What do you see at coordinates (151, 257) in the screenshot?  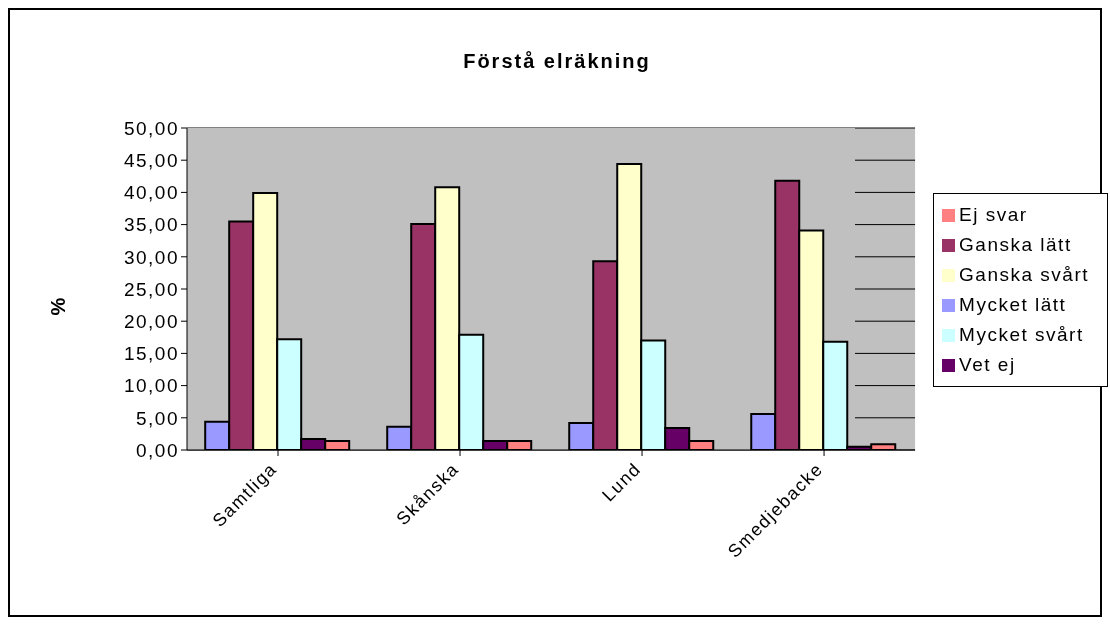 I see `y-tick-label: 30,00` at bounding box center [151, 257].